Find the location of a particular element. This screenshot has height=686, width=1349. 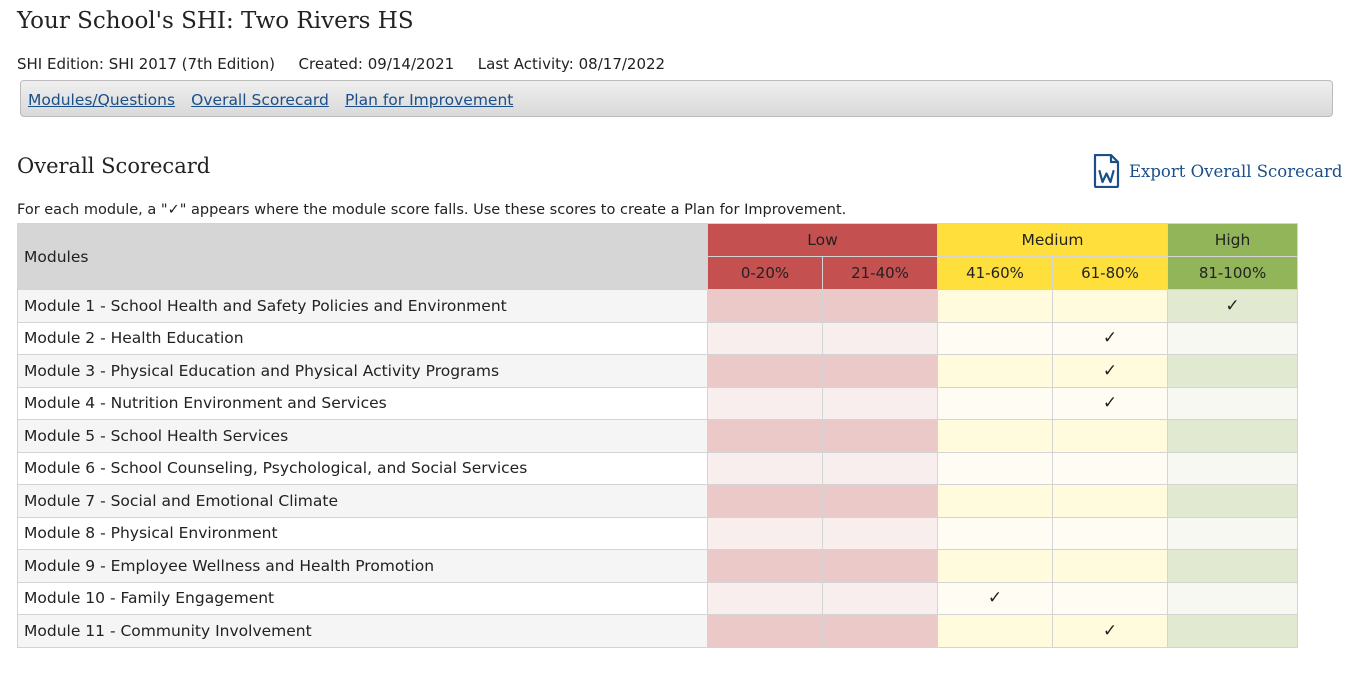

created-label: Created: is located at coordinates (330, 64).